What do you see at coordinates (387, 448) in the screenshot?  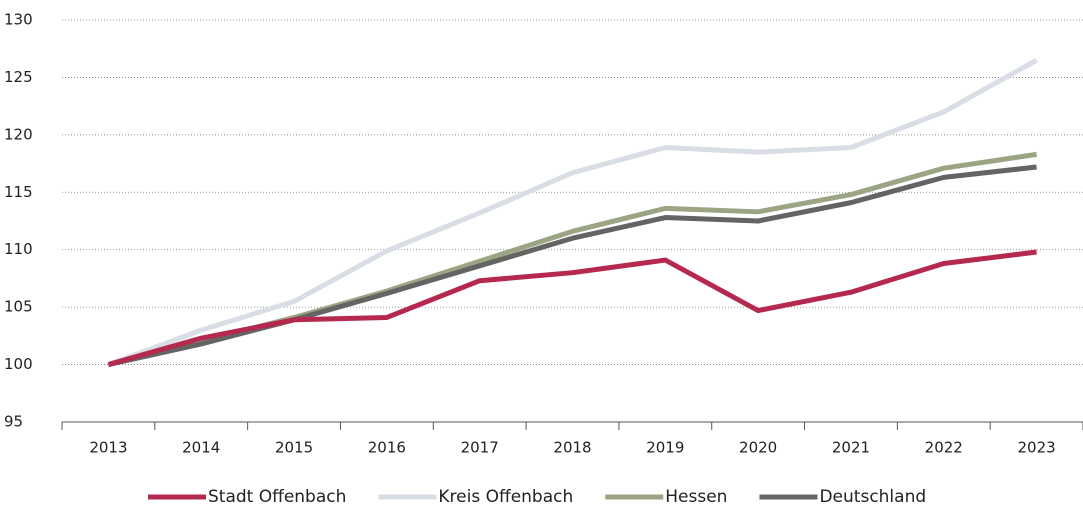 I see `x-tick-label: 2016` at bounding box center [387, 448].